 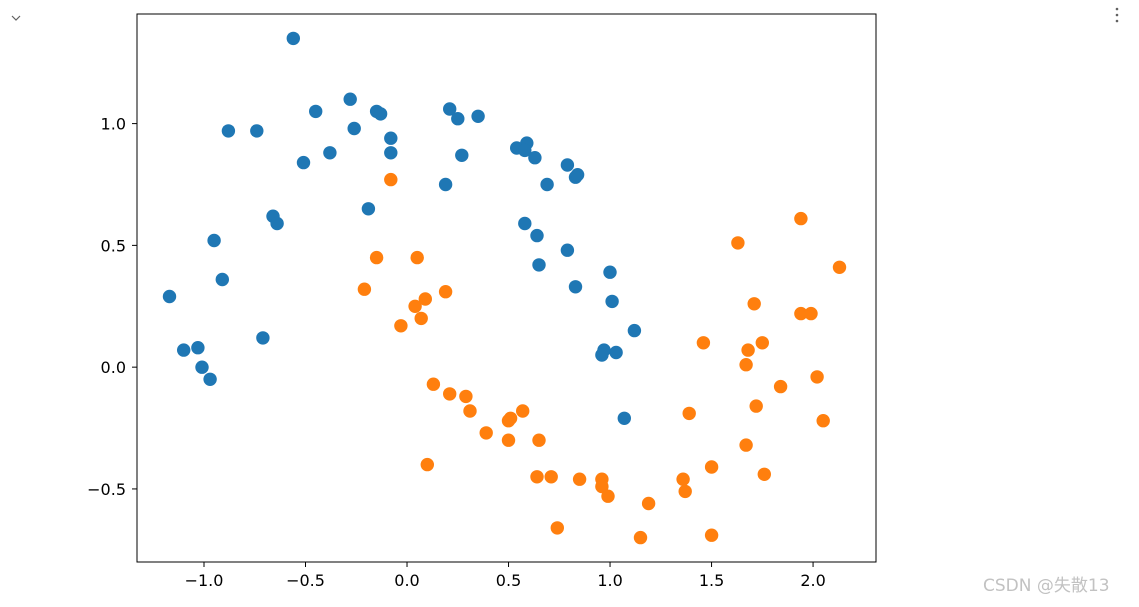 I want to click on vertical-ellipsis-icon-glyph, so click(x=1117, y=15).